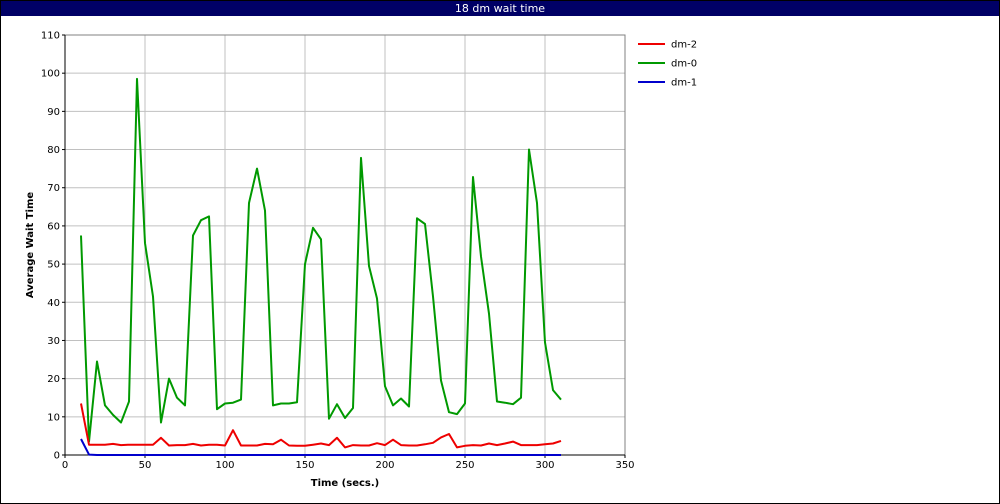 The image size is (1000, 504). What do you see at coordinates (345, 483) in the screenshot?
I see `x-axis-label: Time (secs.)` at bounding box center [345, 483].